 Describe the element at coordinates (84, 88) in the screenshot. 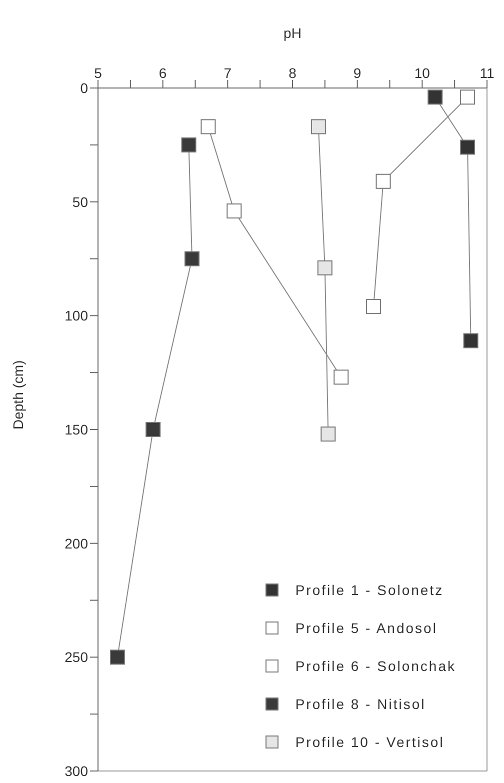

I see `y-tick-label: 0` at that location.